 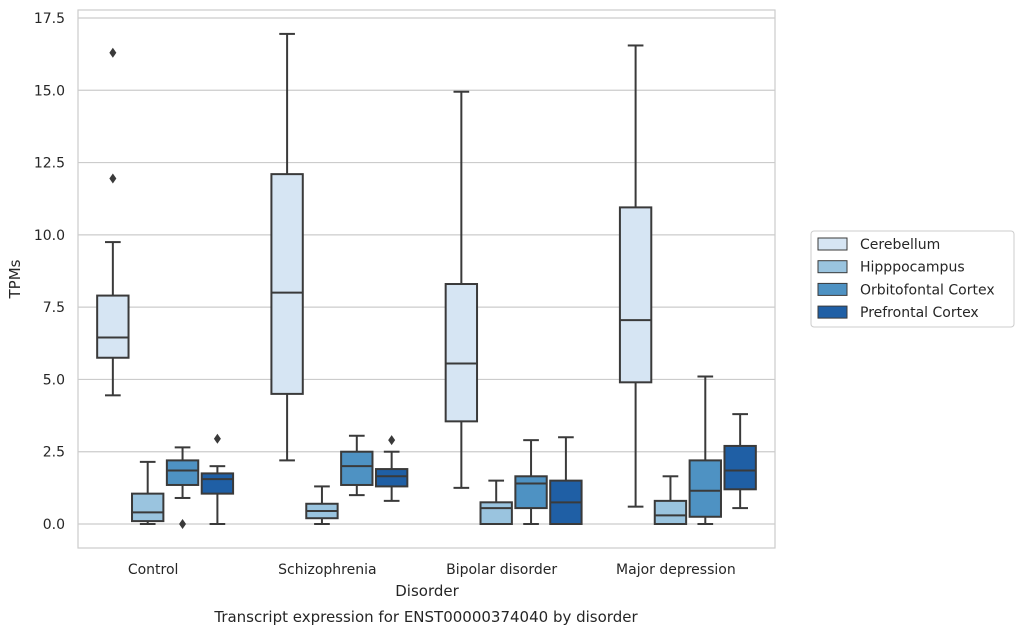 I want to click on y-axis-ticks: 0.0 2.5 5.0 7.5 10.0 12.5 15.0 17.5, so click(x=49, y=272).